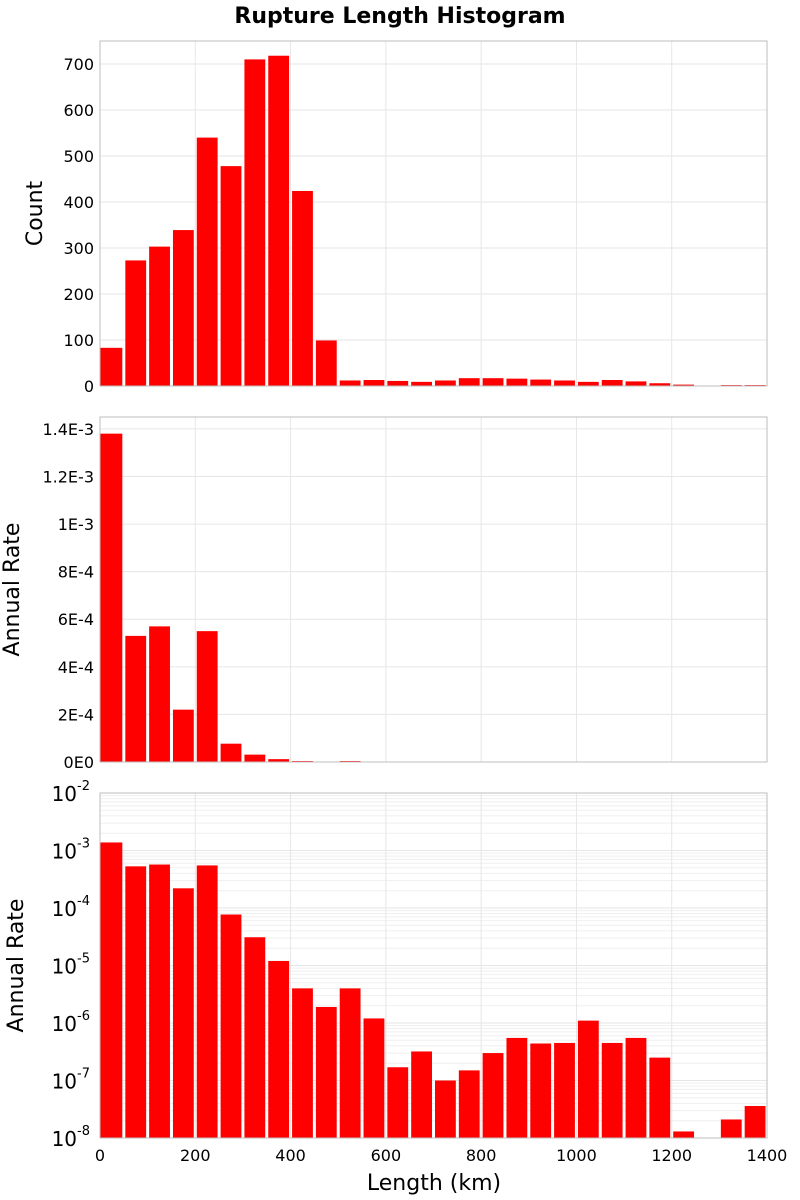  I want to click on y-tick-label: 500, so click(78, 156).